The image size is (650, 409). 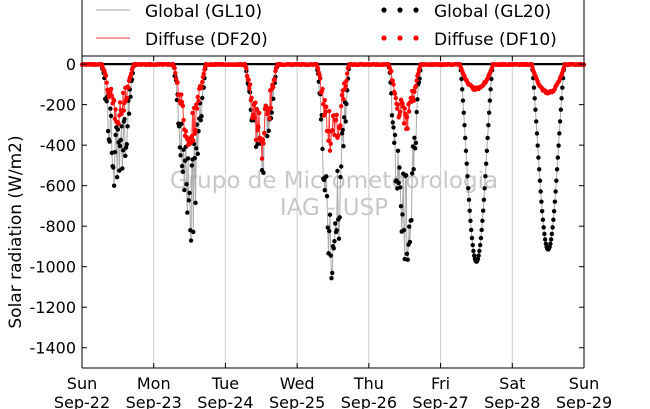 I want to click on x-tick-label-day-1: Mon, so click(x=154, y=383).